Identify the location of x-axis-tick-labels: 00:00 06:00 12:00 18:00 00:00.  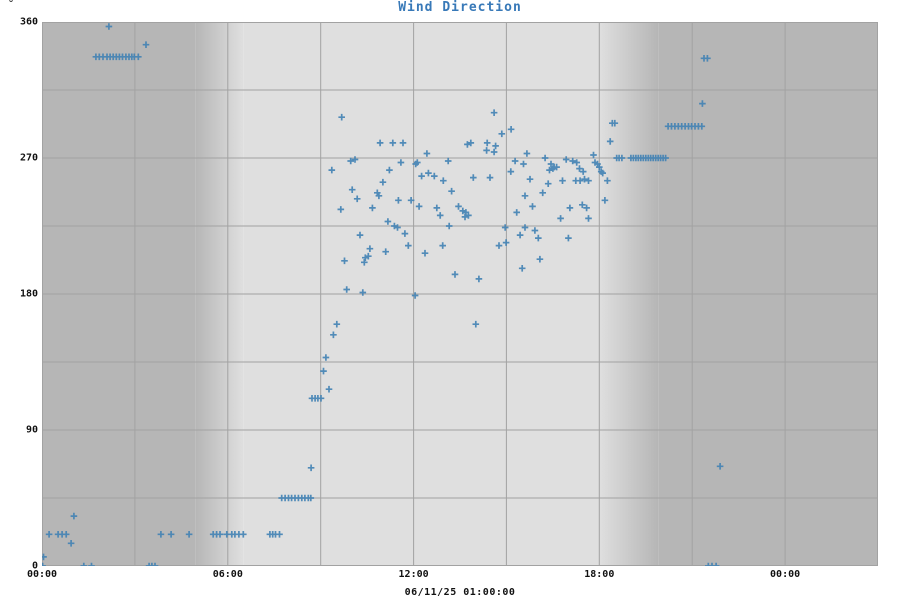
(452, 576).